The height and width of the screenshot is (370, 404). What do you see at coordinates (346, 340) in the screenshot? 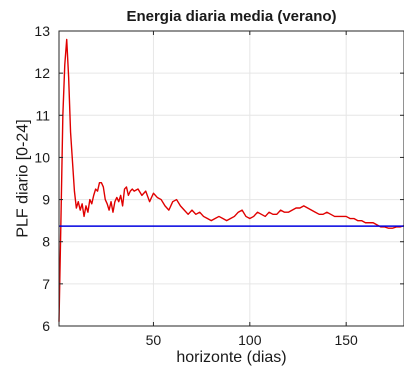
I see `x-tick-label: 150` at bounding box center [346, 340].